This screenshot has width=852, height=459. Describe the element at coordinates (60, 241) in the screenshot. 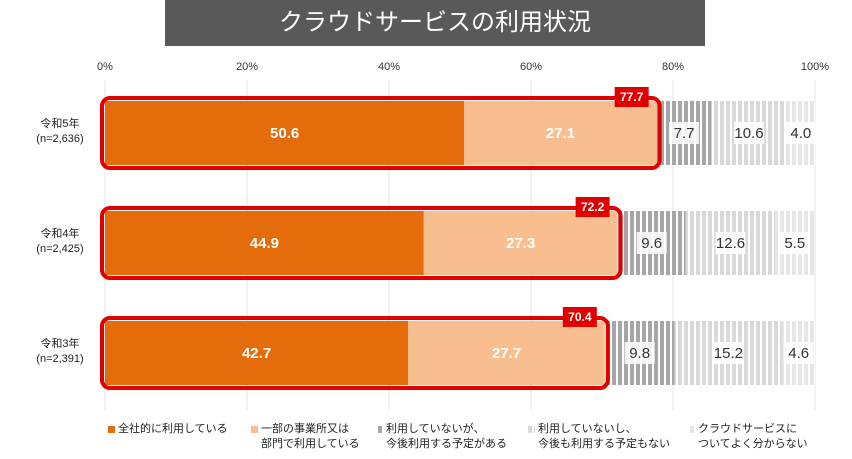

I see `category-label: 令和4年 (n=2,425)` at that location.